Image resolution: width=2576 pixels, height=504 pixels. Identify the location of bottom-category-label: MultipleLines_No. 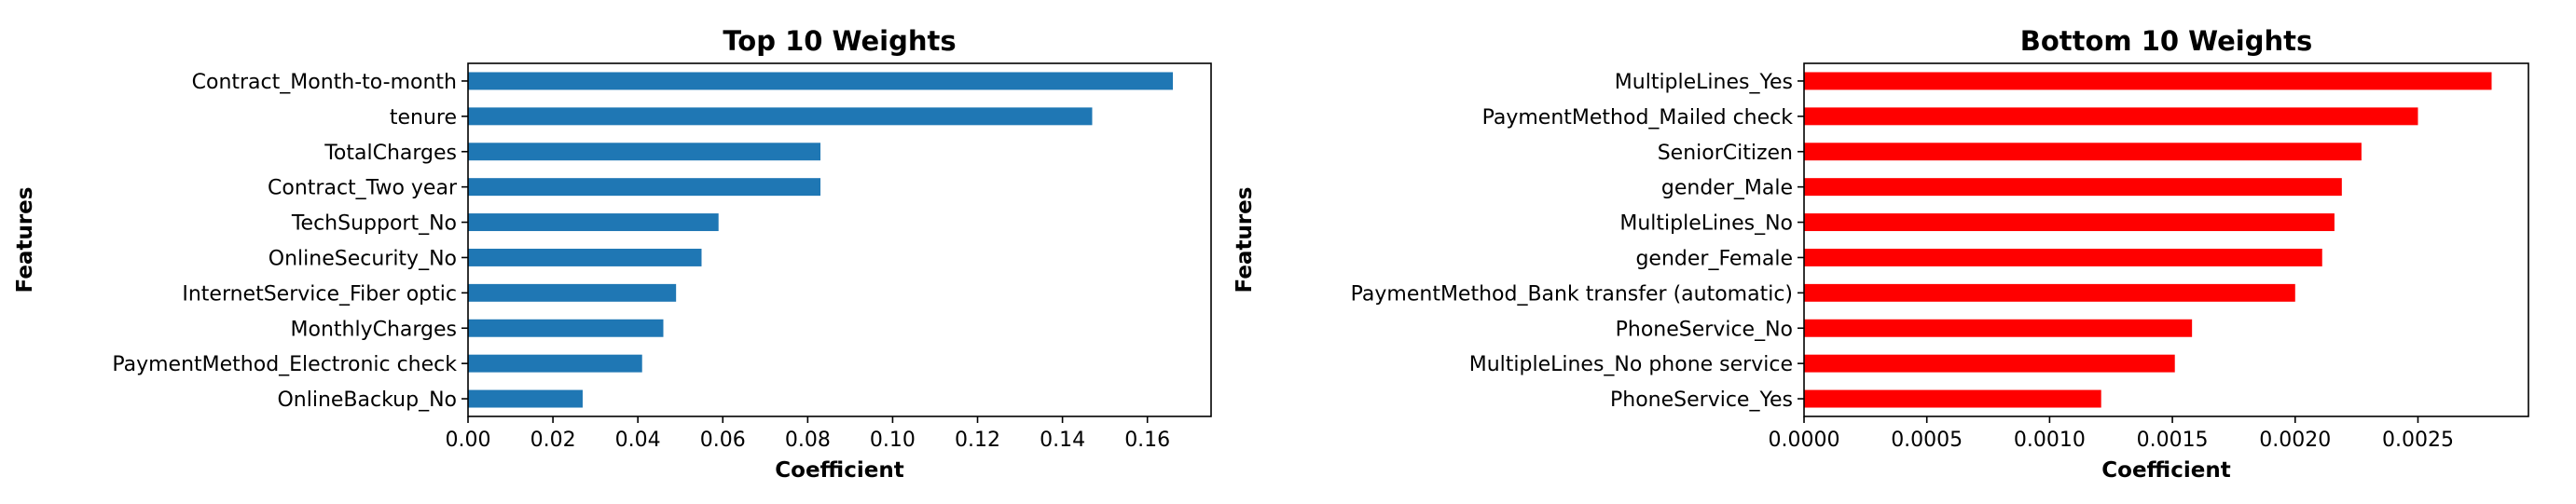
(1706, 224).